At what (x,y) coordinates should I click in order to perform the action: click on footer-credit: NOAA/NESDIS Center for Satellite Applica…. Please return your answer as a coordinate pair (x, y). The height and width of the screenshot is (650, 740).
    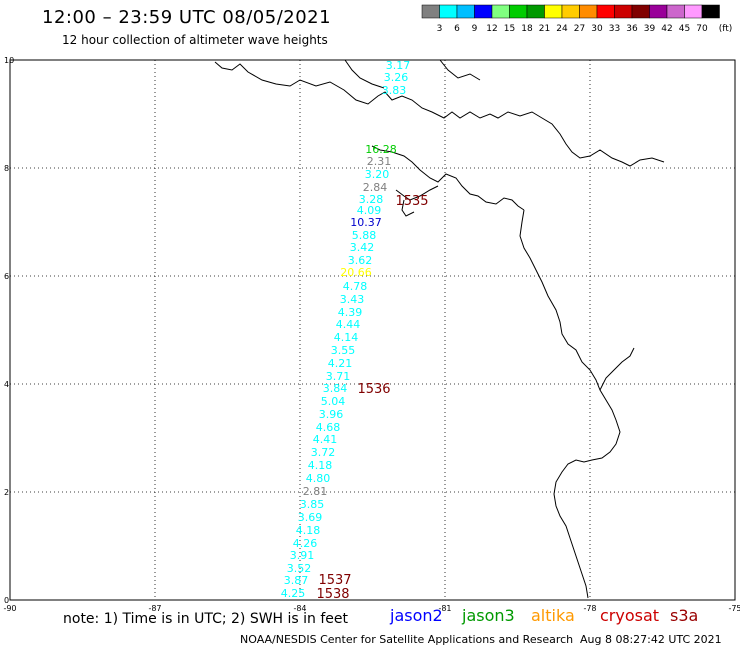
    Looking at the image, I should click on (407, 639).